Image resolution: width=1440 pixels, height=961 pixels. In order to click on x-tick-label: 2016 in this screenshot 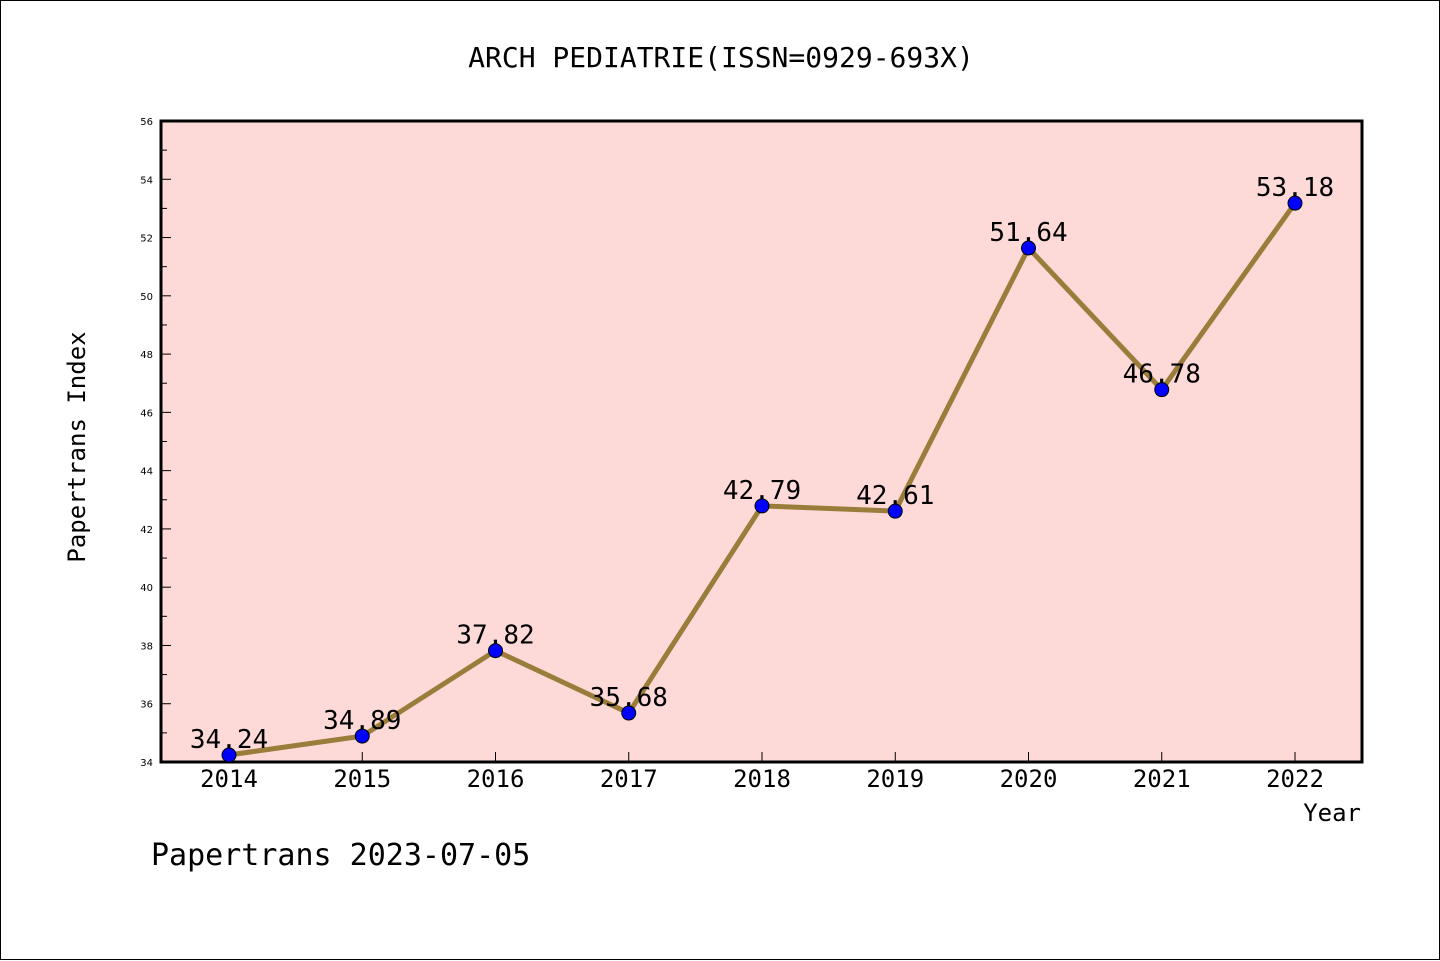, I will do `click(496, 779)`.